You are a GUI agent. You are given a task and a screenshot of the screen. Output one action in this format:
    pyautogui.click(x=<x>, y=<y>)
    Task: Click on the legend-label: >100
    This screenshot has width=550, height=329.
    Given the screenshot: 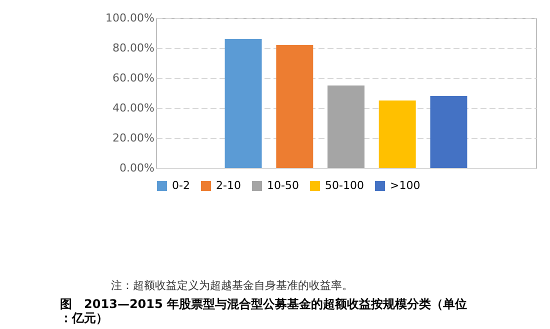 What is the action you would take?
    pyautogui.click(x=405, y=185)
    